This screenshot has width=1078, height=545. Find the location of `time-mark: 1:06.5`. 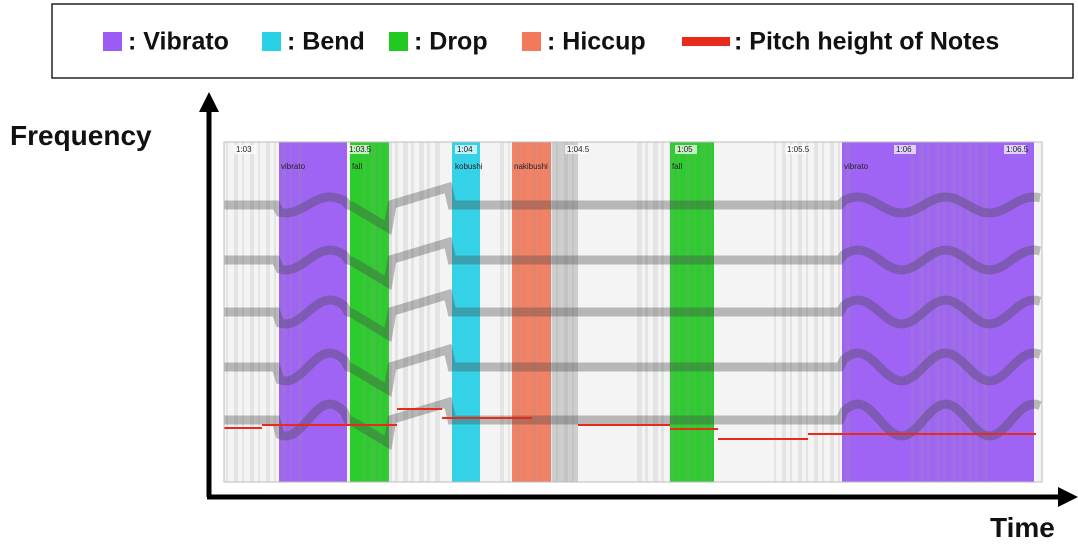

time-mark: 1:06.5 is located at coordinates (1017, 149).